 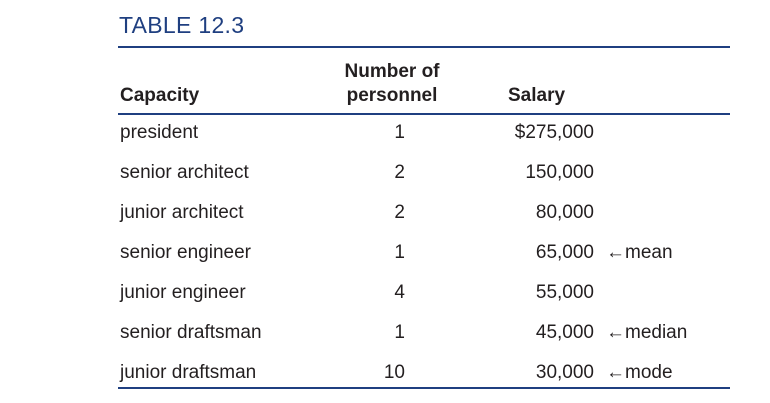 I want to click on cell-salary: 80,000, so click(x=564, y=212).